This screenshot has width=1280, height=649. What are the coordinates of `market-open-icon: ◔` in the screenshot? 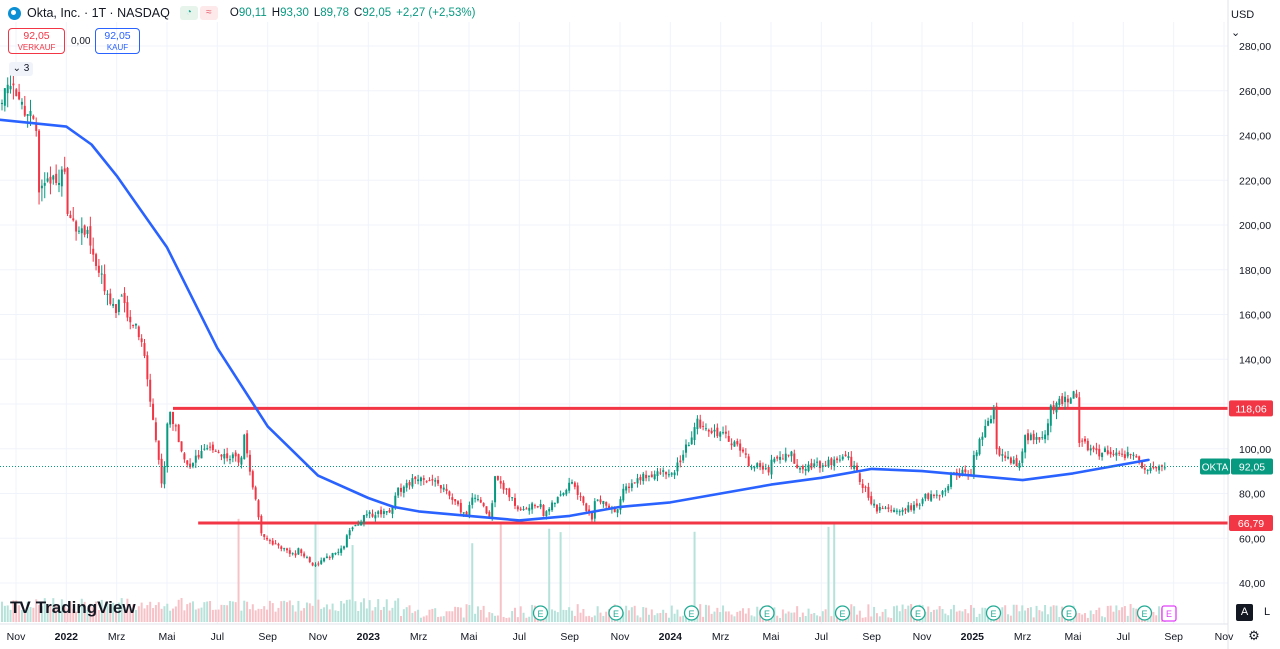 It's located at (188, 13).